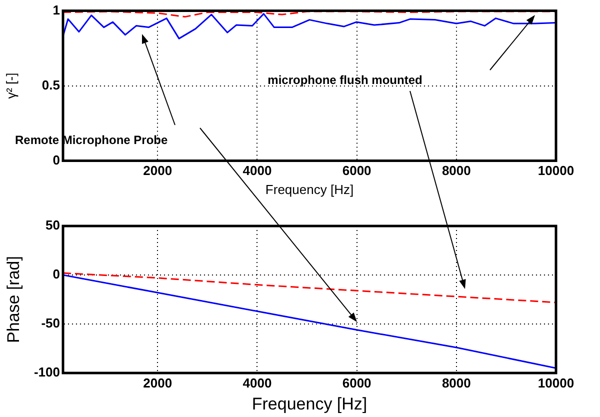  I want to click on annotation: microphone flush mounted, so click(345, 80).